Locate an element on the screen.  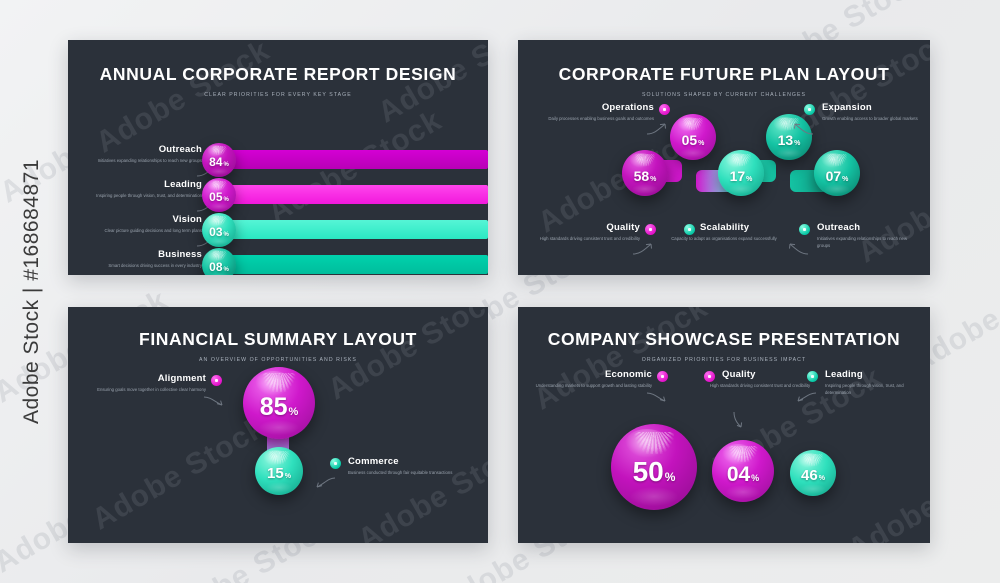
item-label: Leading is located at coordinates (844, 374).